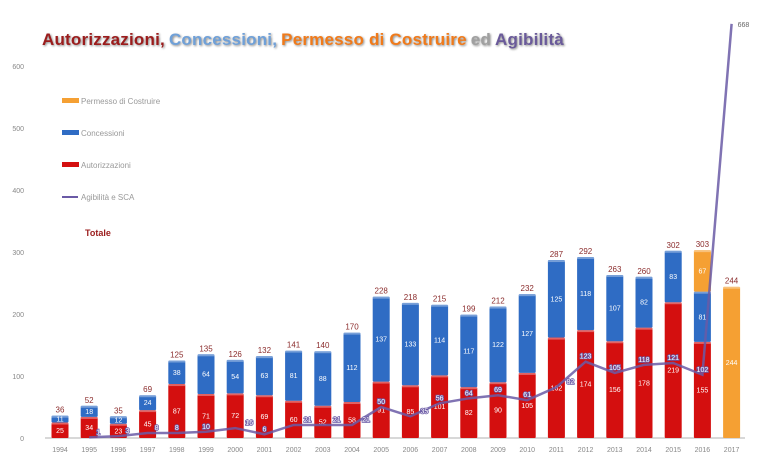  Describe the element at coordinates (498, 390) in the screenshot. I see `line-value-label: 69` at that location.